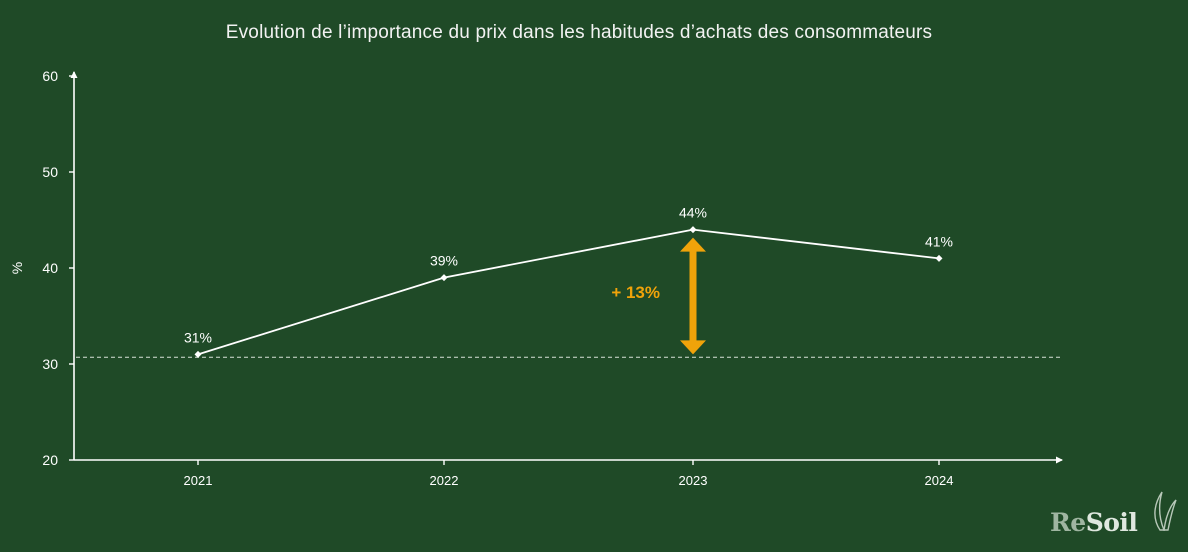  I want to click on resoil-logo: ReSoil, so click(1113, 514).